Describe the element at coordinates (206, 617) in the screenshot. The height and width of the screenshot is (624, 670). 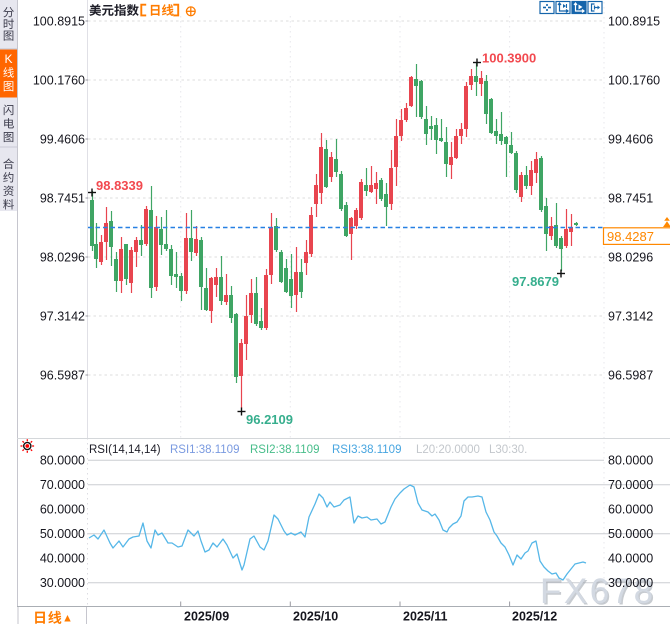
I see `svg-text: 2025/09` at that location.